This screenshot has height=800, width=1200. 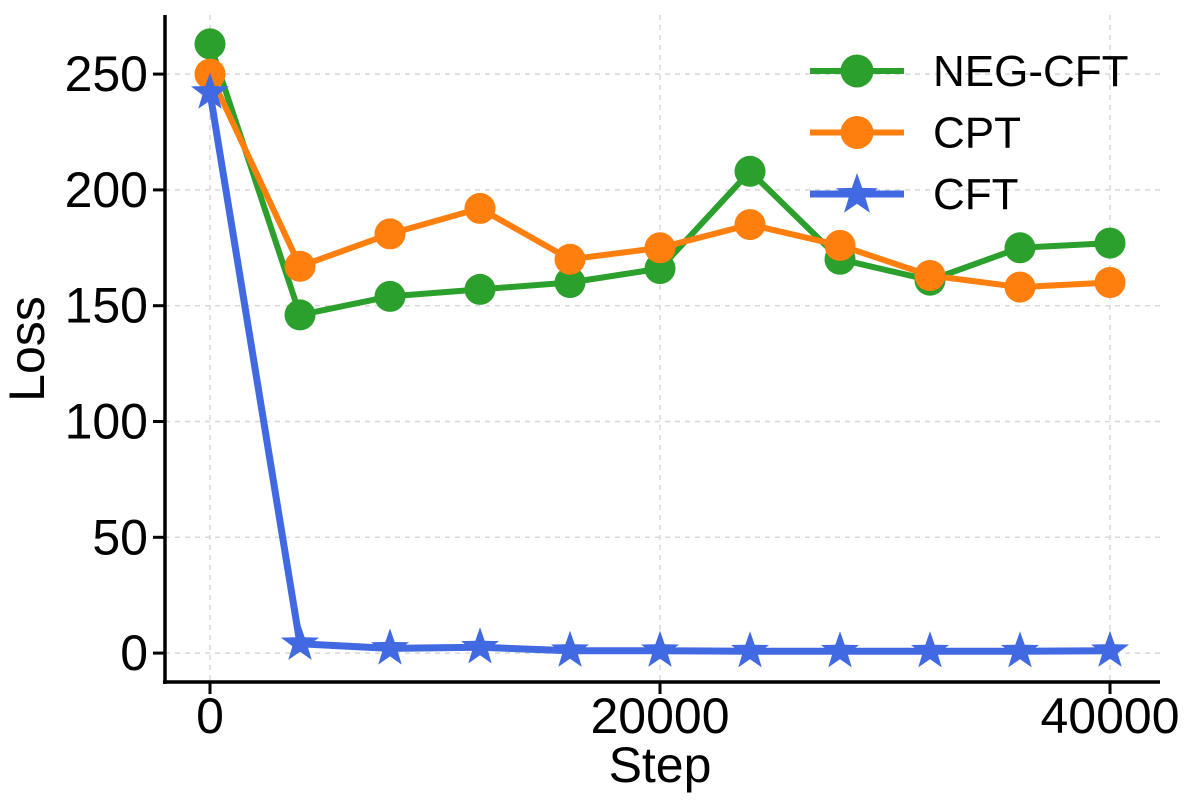 I want to click on y-tick-label: 200, so click(x=106, y=190).